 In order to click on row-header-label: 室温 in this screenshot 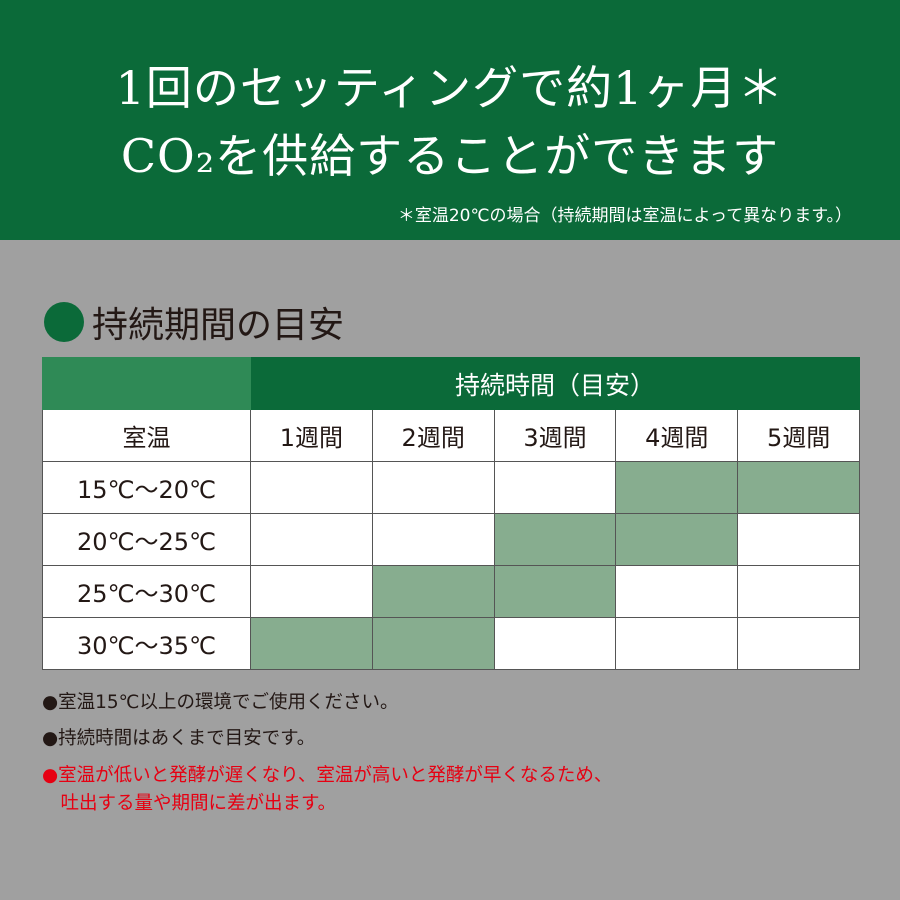, I will do `click(146, 435)`.